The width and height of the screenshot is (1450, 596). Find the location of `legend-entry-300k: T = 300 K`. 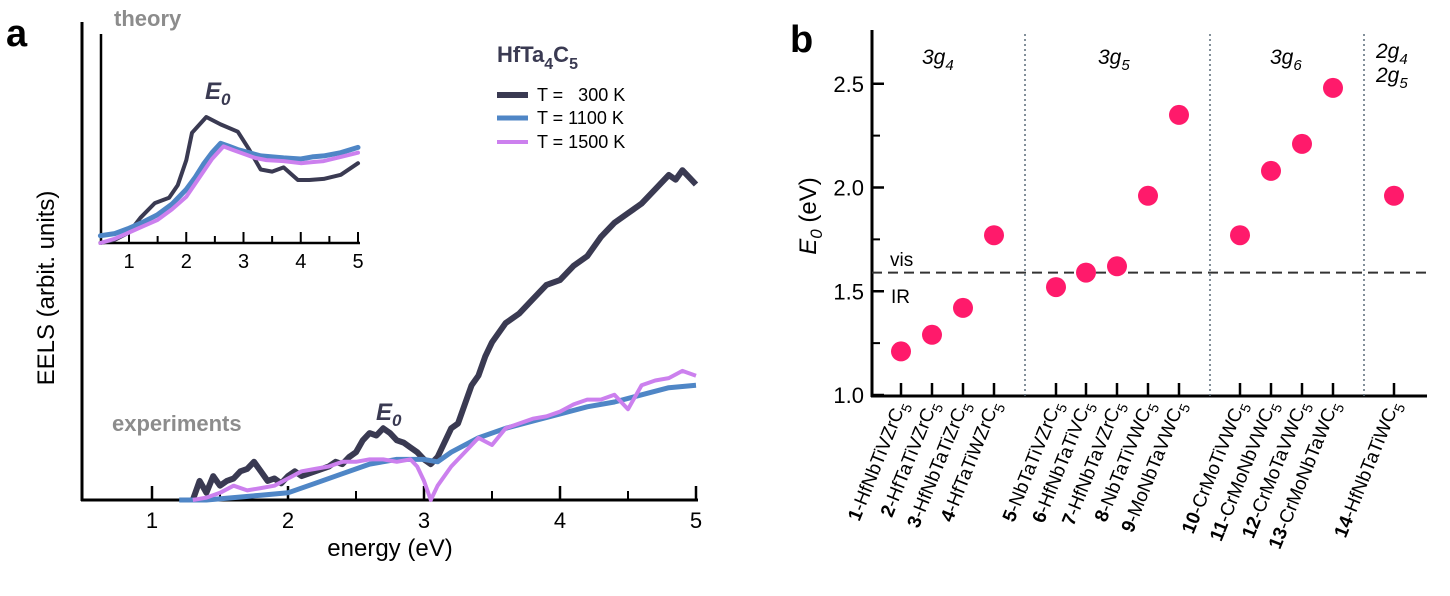

legend-entry-300k: T = 300 K is located at coordinates (581, 95).